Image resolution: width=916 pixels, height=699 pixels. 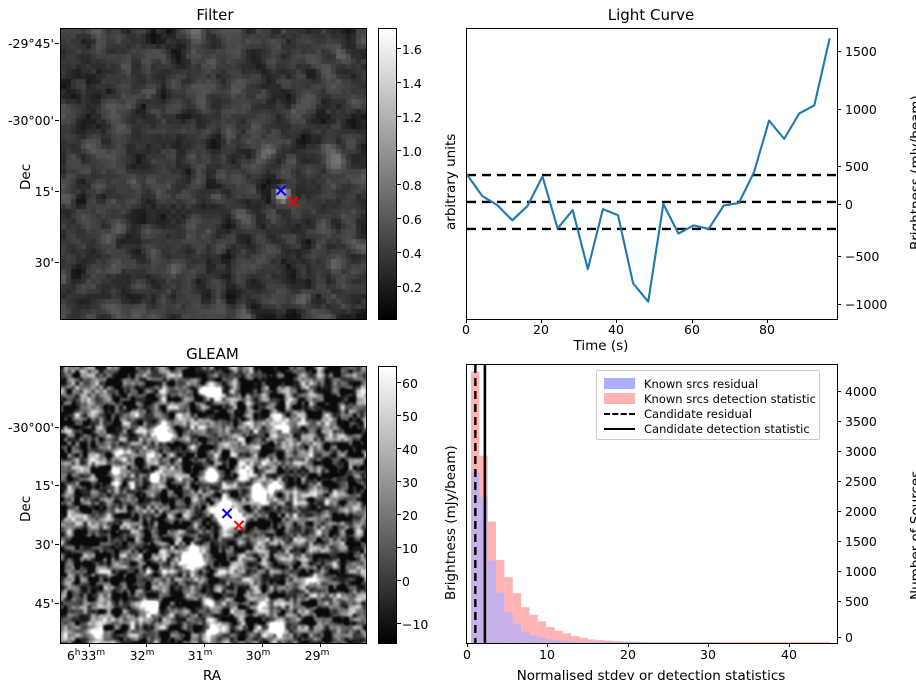 I want to click on histogram-xtick-3: 30, so click(x=708, y=654).